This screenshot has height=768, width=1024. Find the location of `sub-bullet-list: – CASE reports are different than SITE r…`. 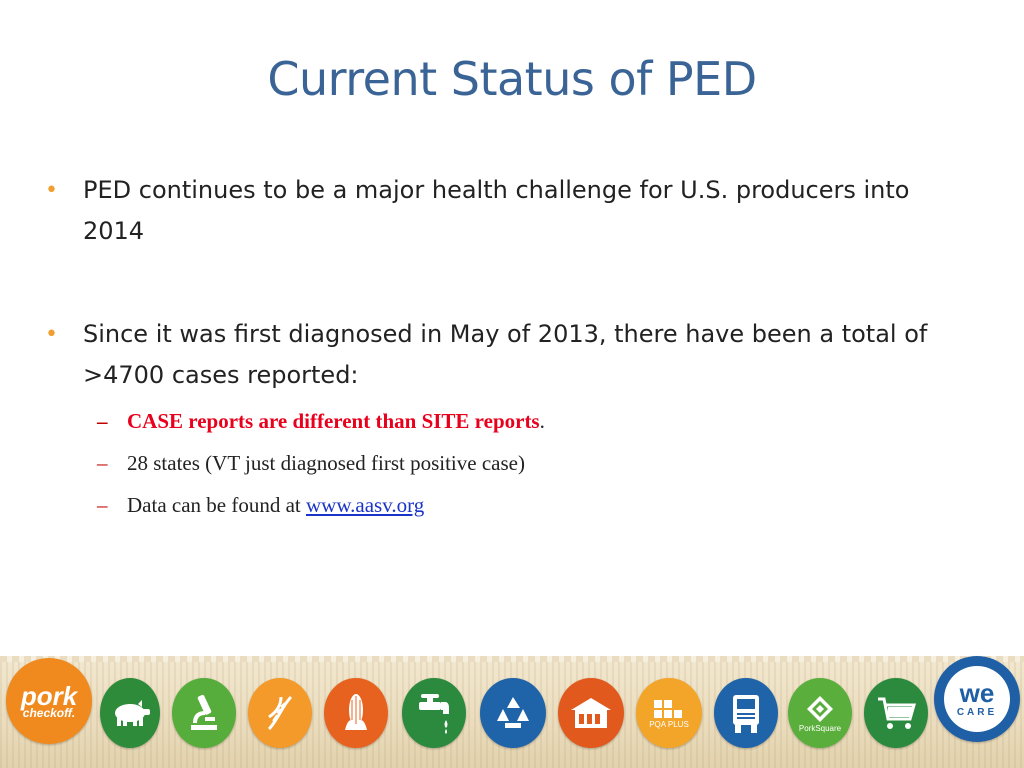

sub-bullet-list: – CASE reports are different than SITE r… is located at coordinates (531, 463).